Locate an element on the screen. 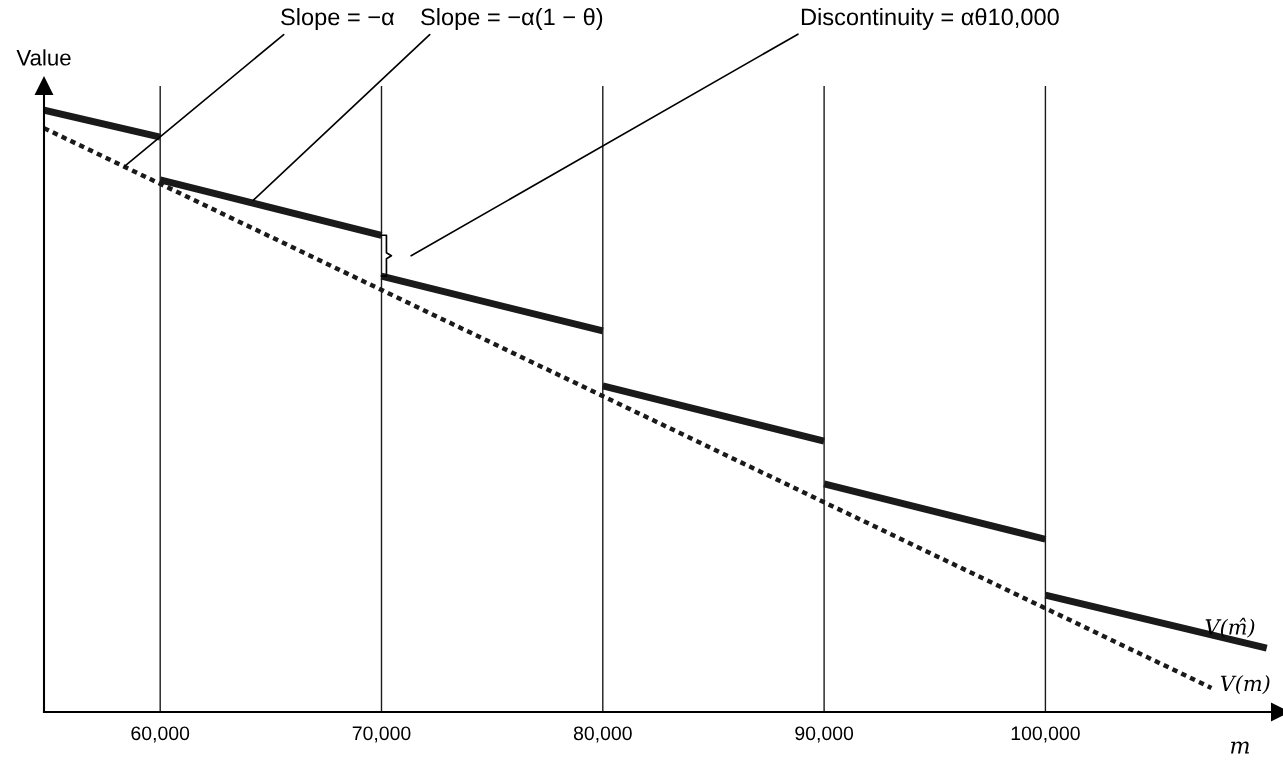 Image resolution: width=1283 pixels, height=768 pixels. x-axis-title: m is located at coordinates (1240, 747).